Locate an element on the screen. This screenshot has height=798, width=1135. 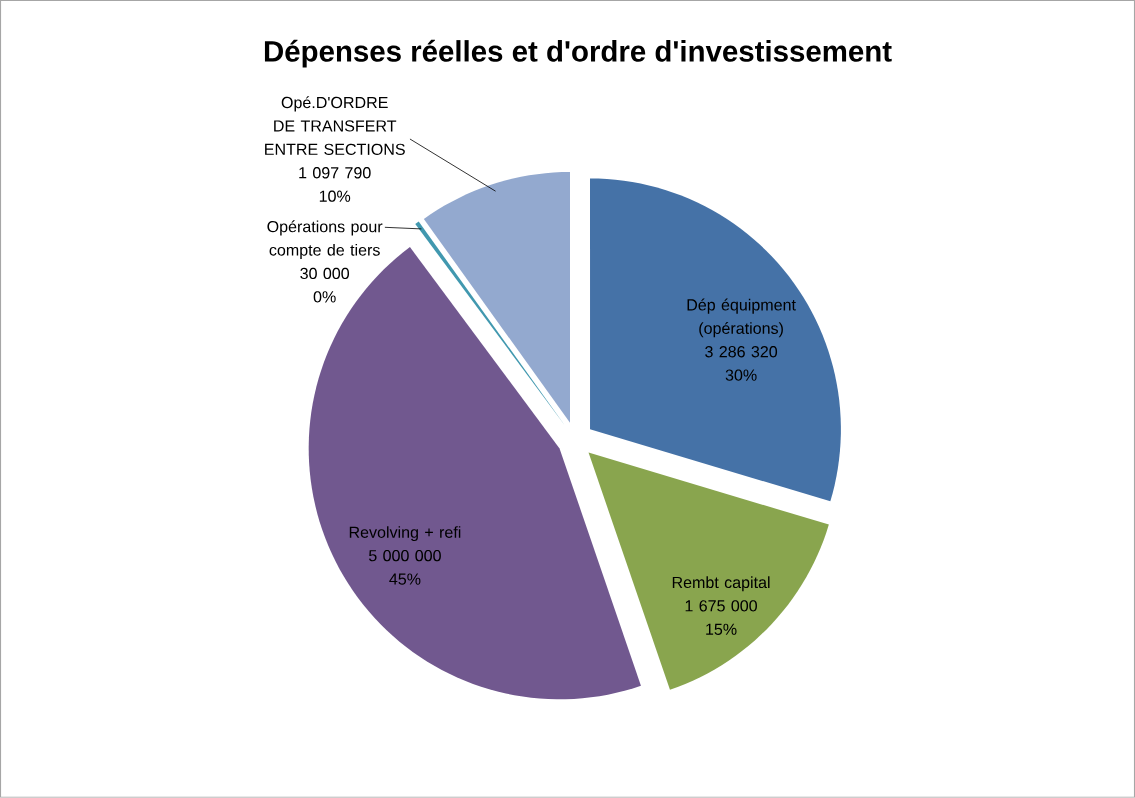
text: 0% is located at coordinates (324, 297).